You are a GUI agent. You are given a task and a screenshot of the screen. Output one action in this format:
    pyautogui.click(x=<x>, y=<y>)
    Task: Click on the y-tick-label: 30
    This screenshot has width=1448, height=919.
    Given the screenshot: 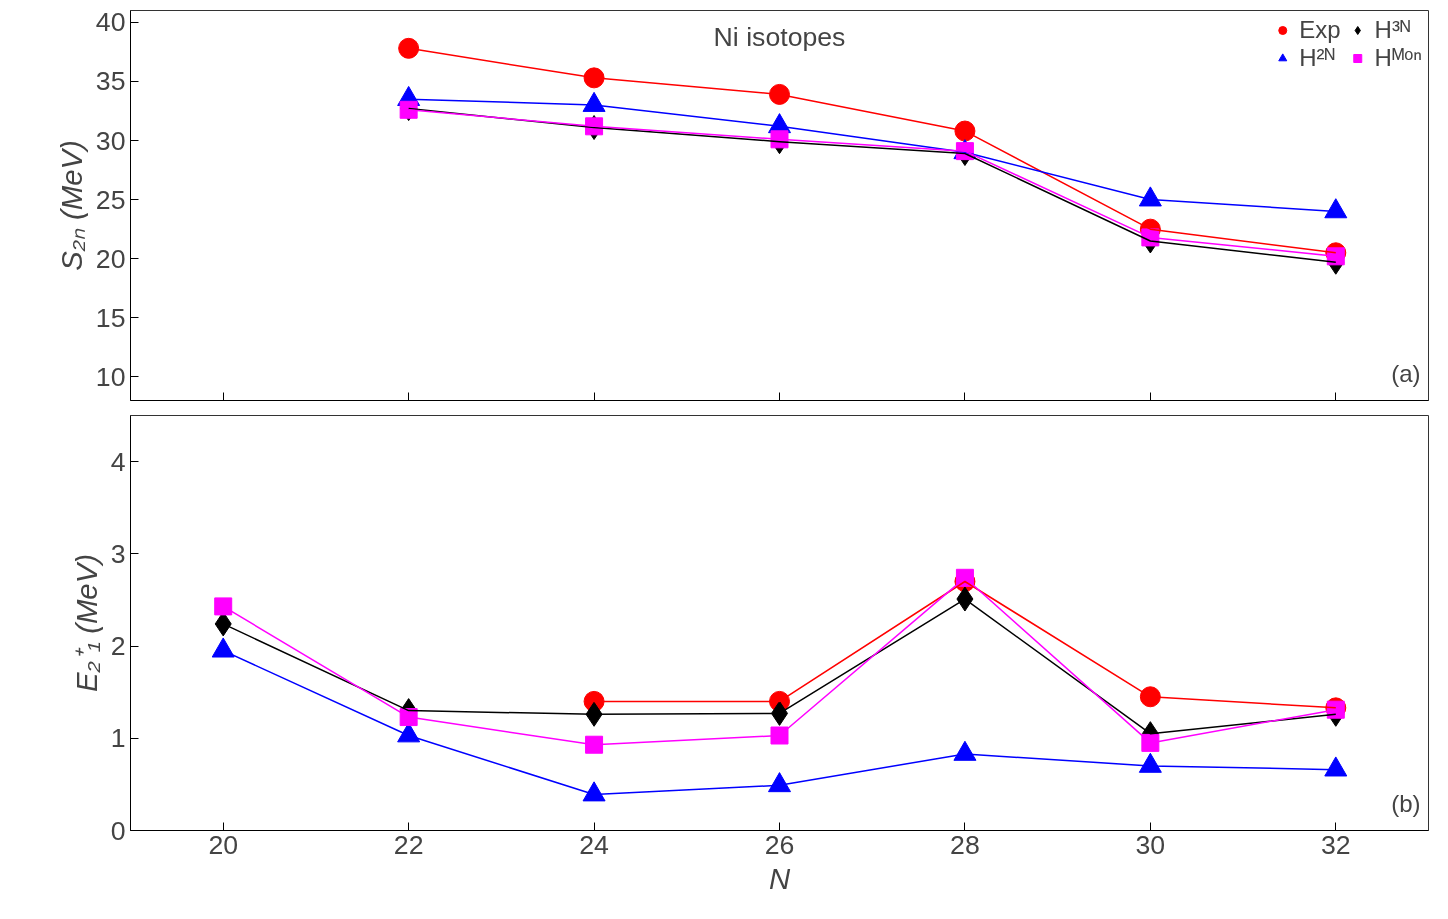 What is the action you would take?
    pyautogui.click(x=110, y=140)
    